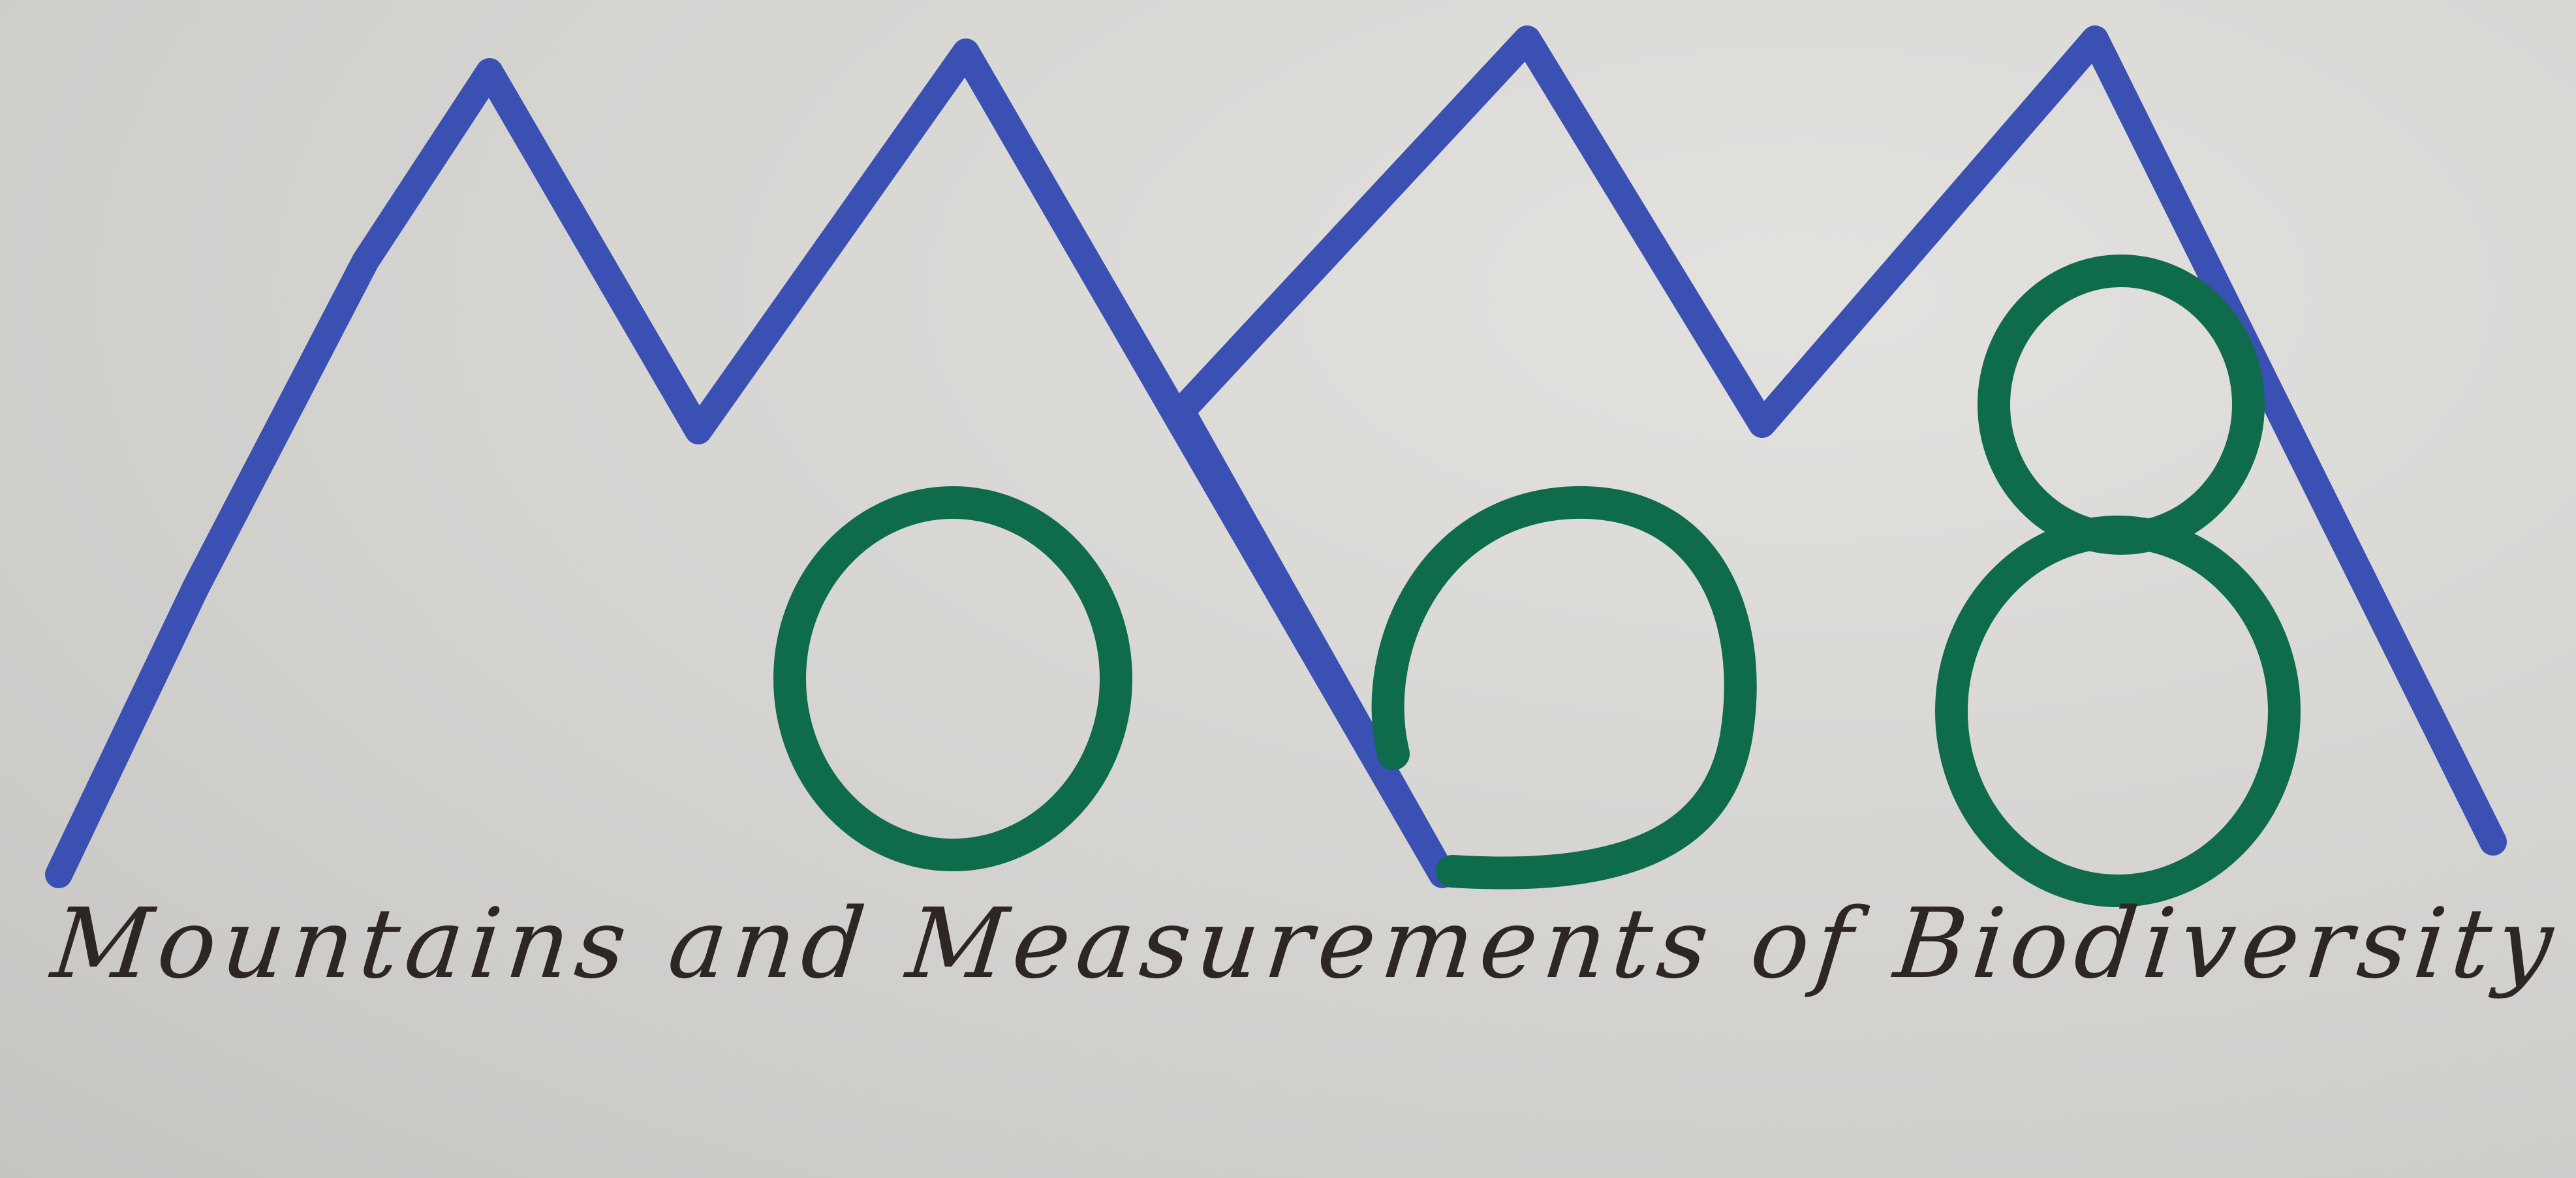  I want to click on green-letter-o-second, so click(1564, 688).